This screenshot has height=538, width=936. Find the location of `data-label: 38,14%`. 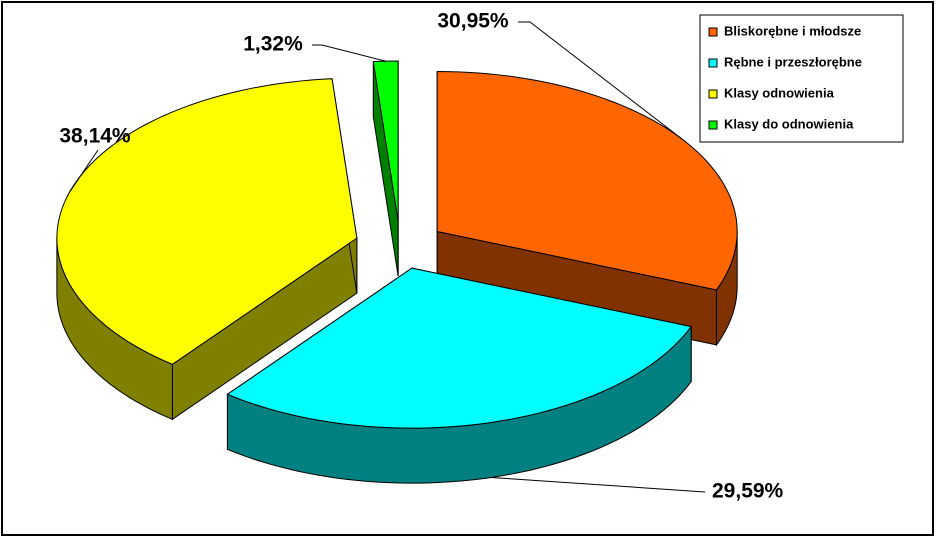

data-label: 38,14% is located at coordinates (95, 136).